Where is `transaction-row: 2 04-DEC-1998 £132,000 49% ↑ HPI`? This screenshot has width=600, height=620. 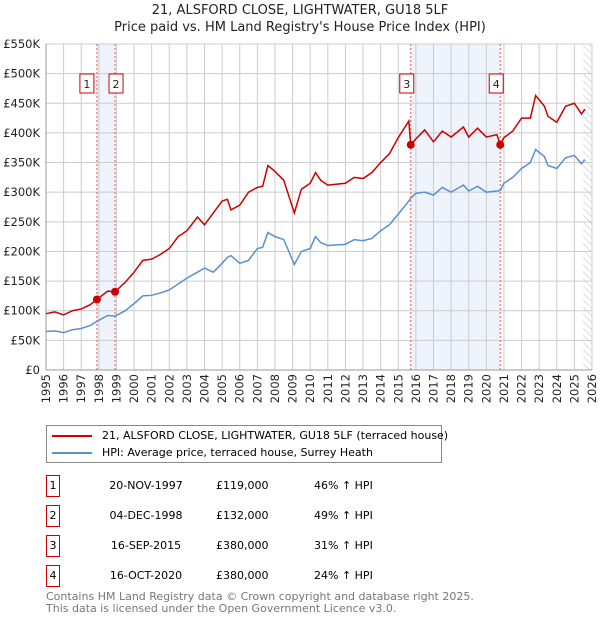 transaction-row: 2 04-DEC-1998 £132,000 49% ↑ HPI is located at coordinates (246, 516).